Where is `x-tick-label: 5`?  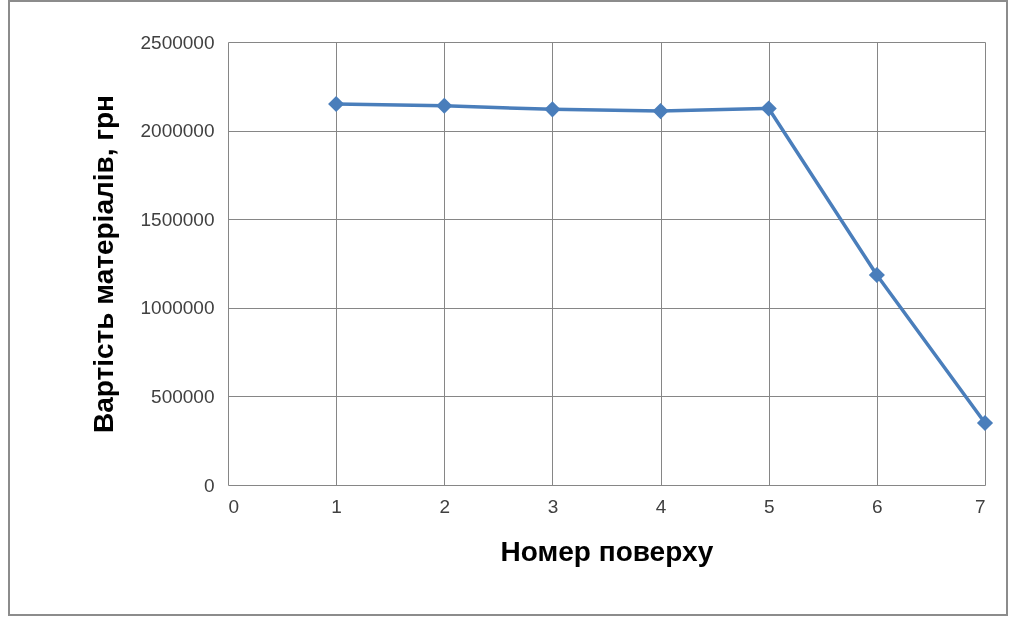 x-tick-label: 5 is located at coordinates (769, 506).